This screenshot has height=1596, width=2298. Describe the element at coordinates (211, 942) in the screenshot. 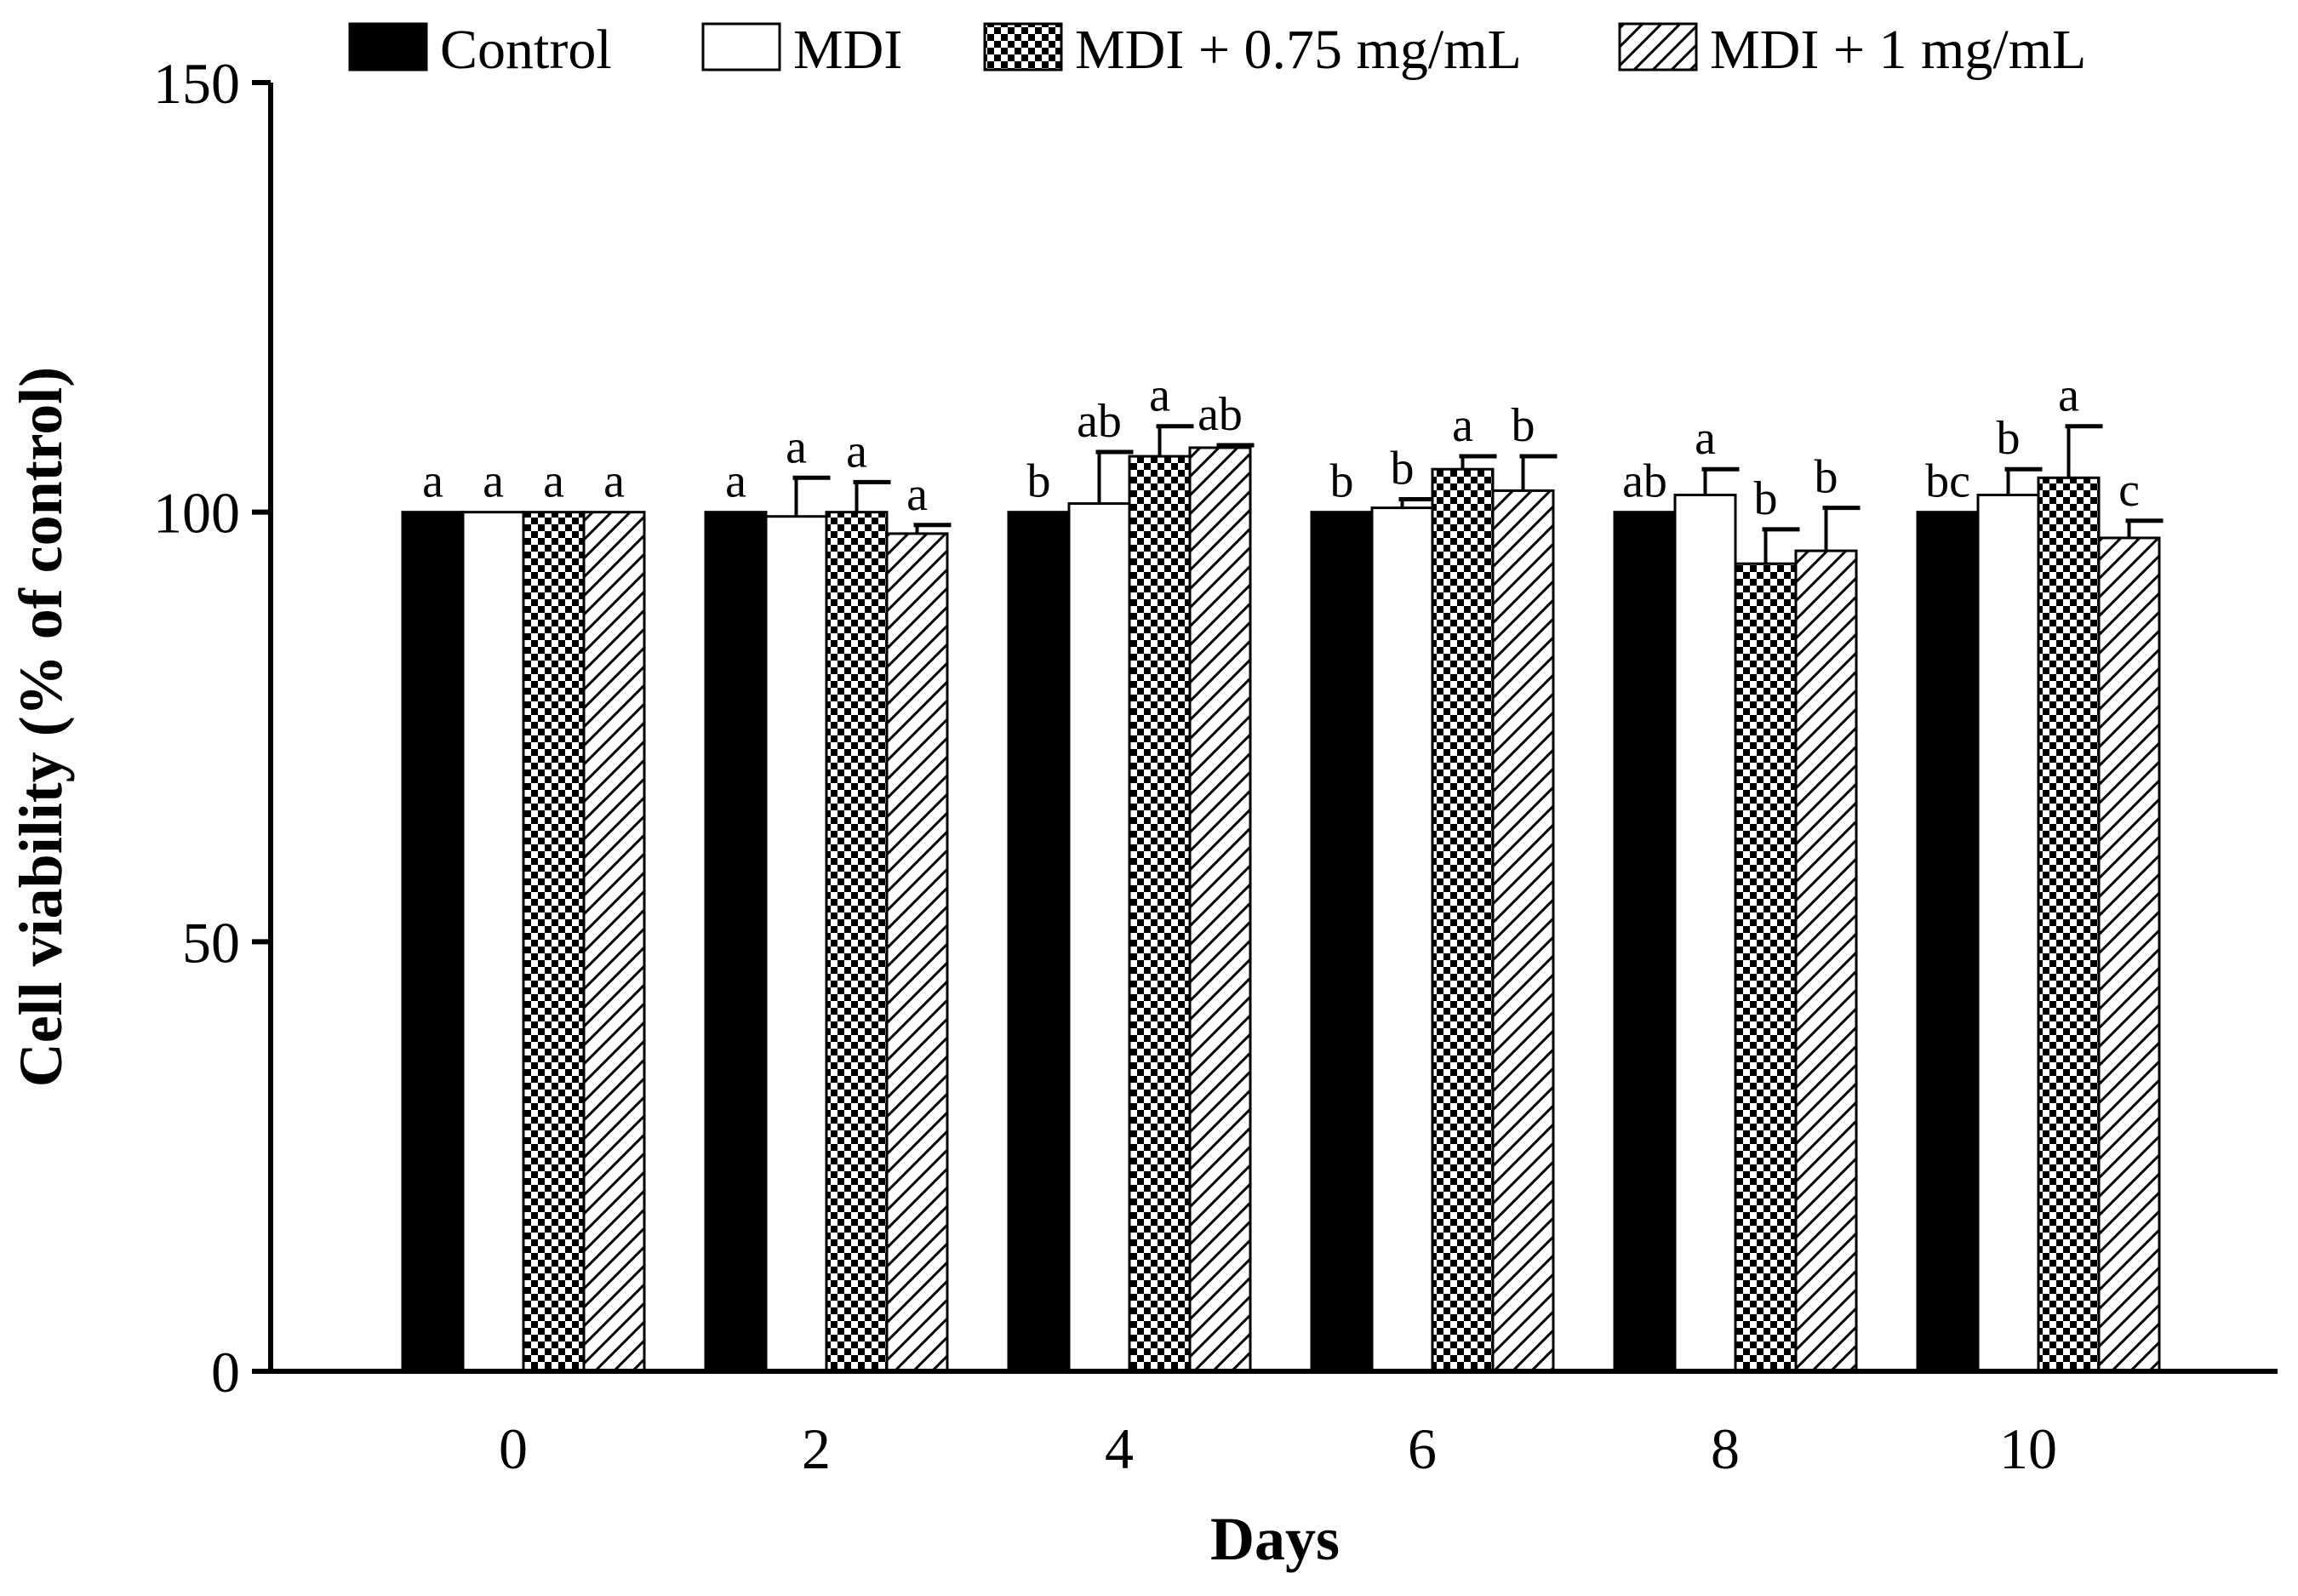

I see `y-tick-label: 50` at that location.